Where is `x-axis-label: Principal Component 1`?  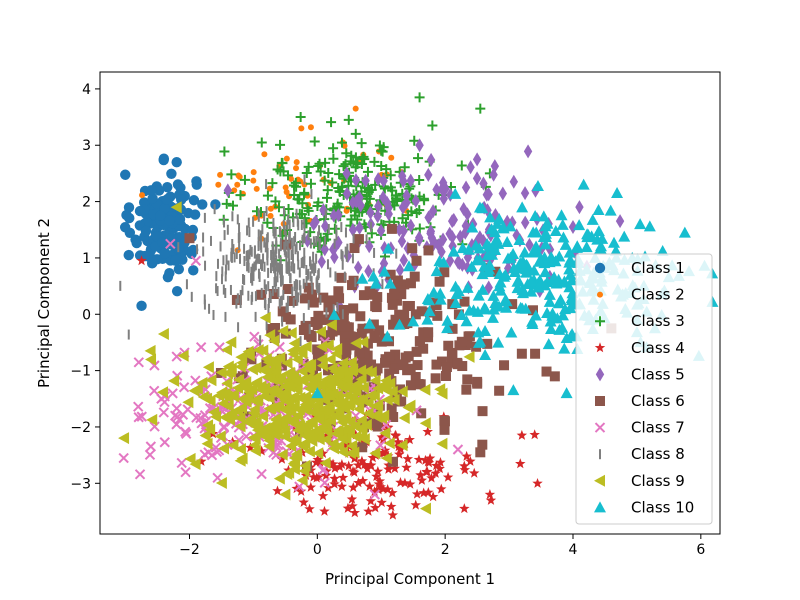 x-axis-label: Principal Component 1 is located at coordinates (410, 579).